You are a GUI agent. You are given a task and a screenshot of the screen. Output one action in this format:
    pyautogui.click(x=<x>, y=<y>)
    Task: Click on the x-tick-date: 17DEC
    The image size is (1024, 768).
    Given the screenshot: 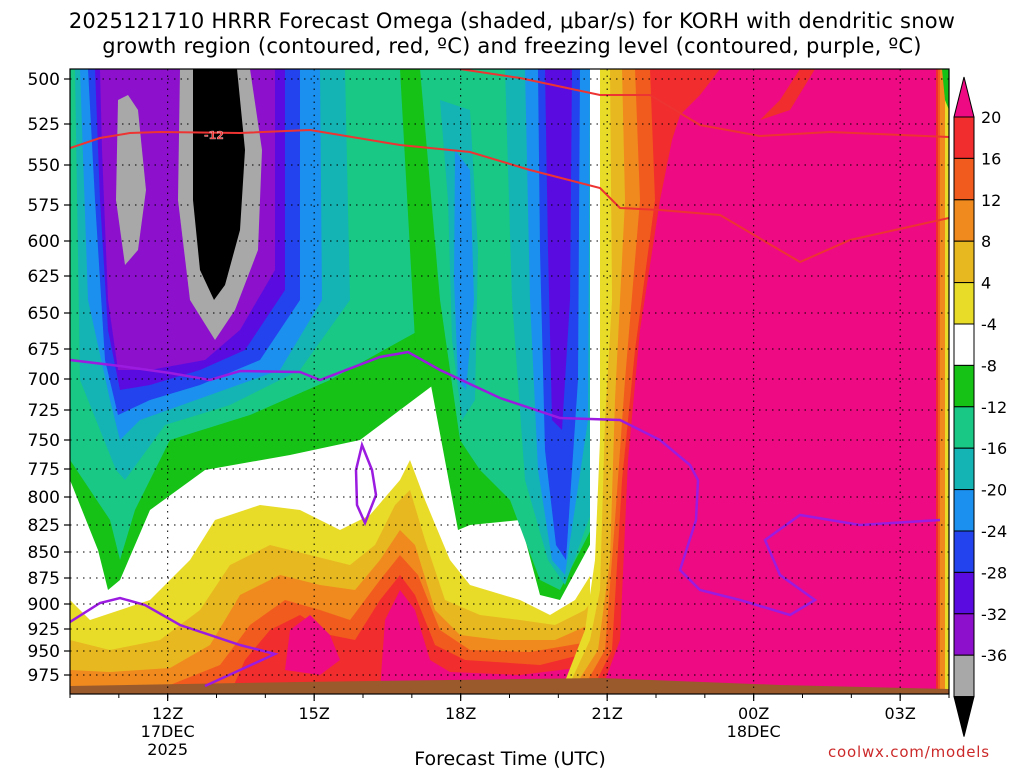 What is the action you would take?
    pyautogui.click(x=168, y=731)
    